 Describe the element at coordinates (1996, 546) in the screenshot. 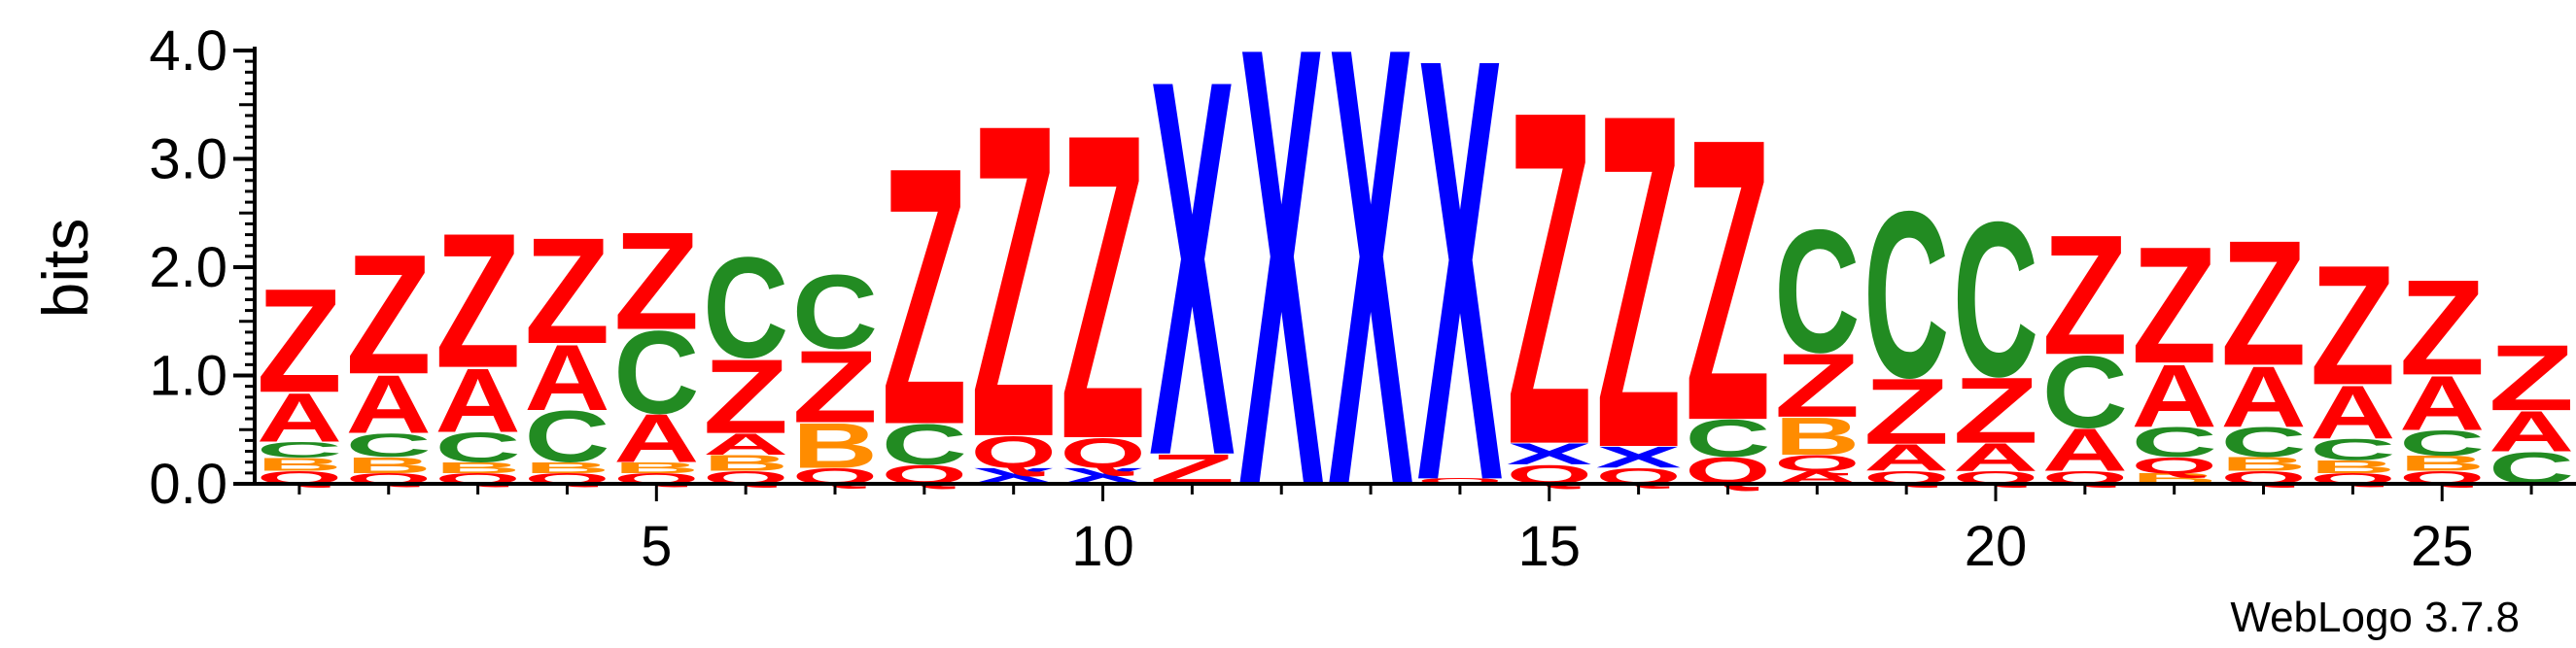

I see `x-tick-label: 20` at that location.